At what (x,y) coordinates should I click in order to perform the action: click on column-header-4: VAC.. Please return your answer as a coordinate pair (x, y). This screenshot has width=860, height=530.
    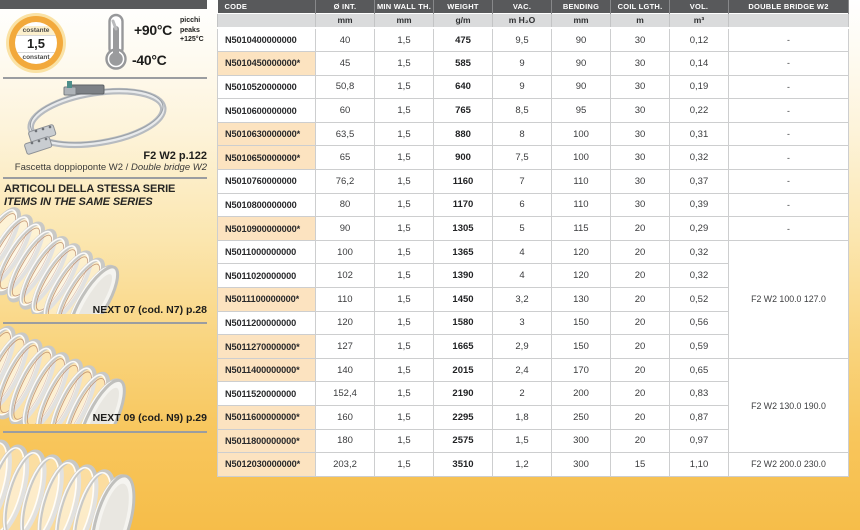
    Looking at the image, I should click on (522, 6).